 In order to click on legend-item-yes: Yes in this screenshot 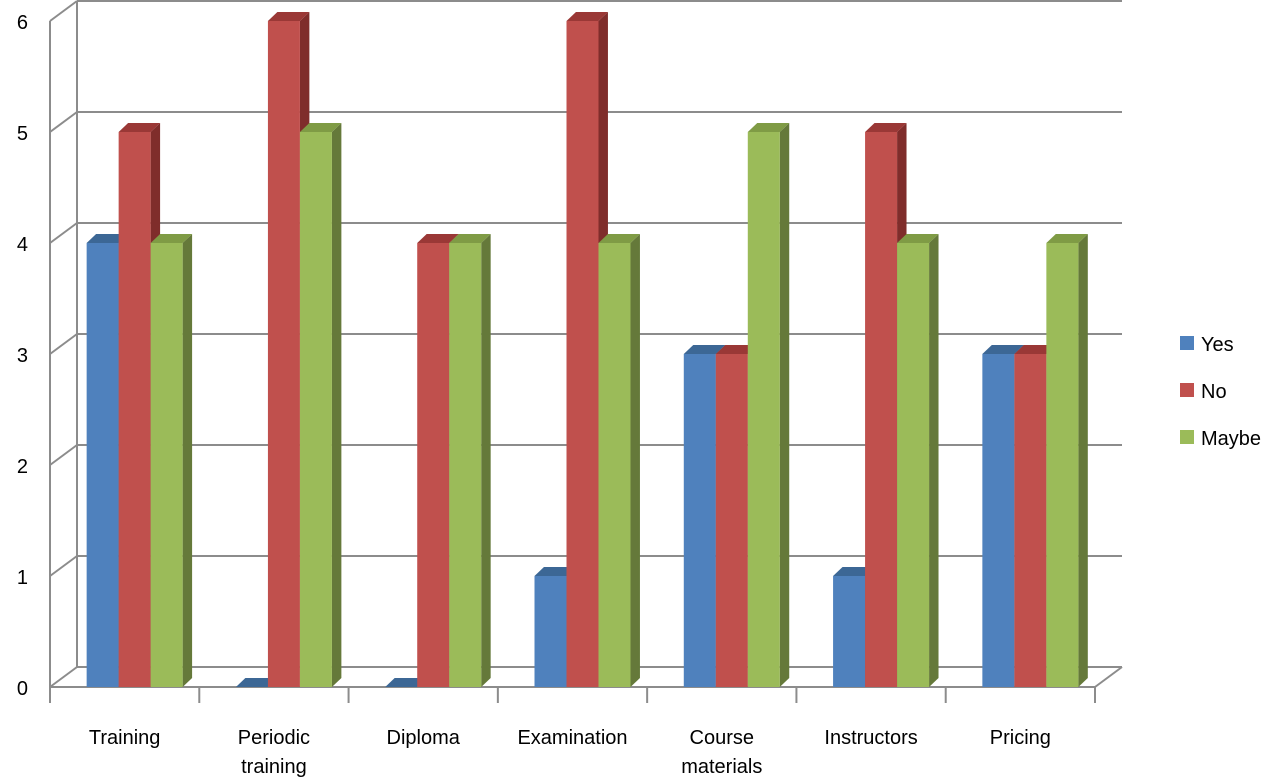, I will do `click(1207, 345)`.